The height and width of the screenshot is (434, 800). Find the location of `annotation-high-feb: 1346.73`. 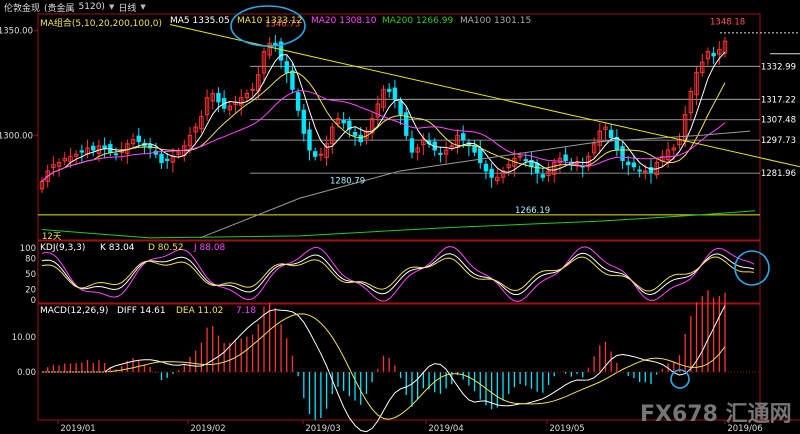

annotation-high-feb: 1346.73 is located at coordinates (282, 25).